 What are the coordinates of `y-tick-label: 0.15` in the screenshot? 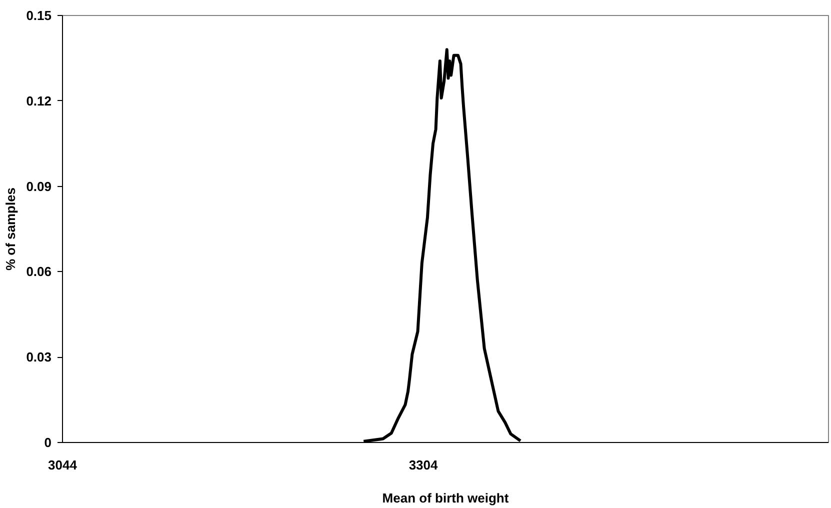 It's located at (39, 15).